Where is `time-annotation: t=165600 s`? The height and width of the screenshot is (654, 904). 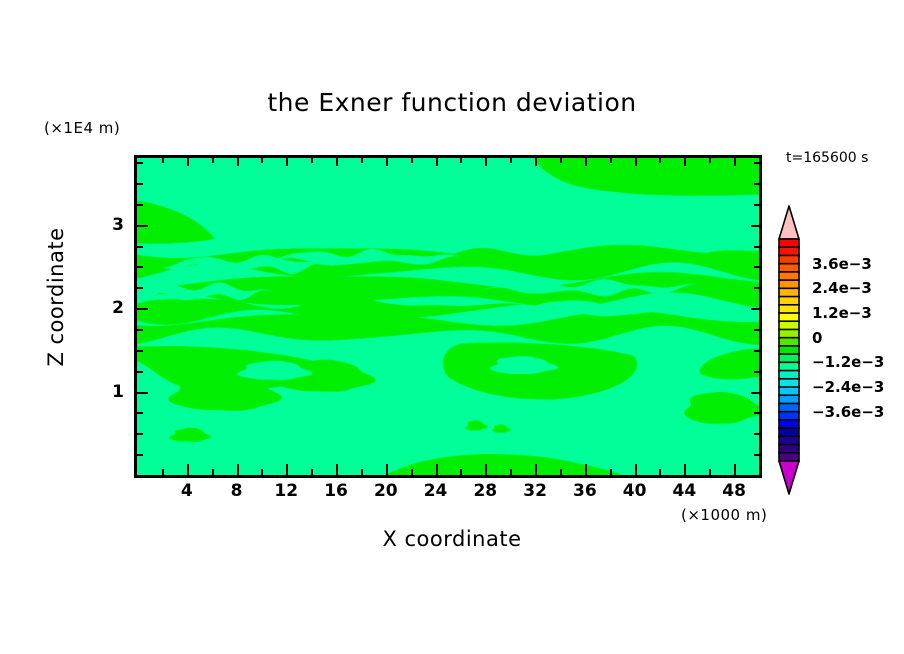
time-annotation: t=165600 s is located at coordinates (827, 158).